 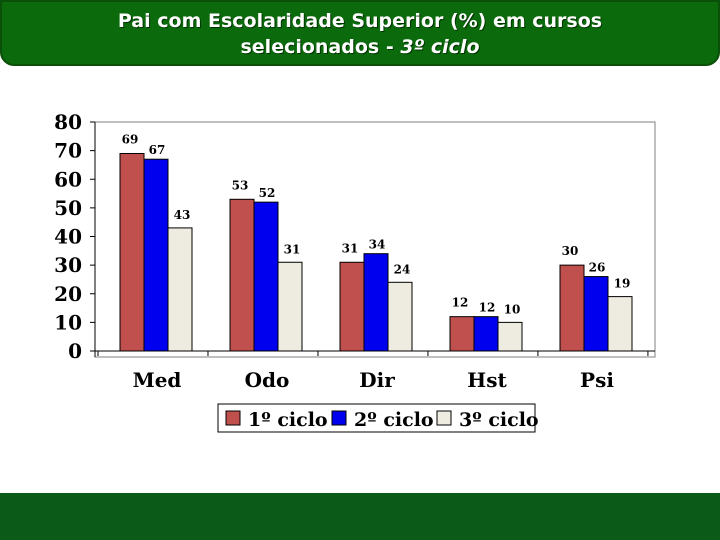 I want to click on data-label: 19, so click(x=622, y=284).